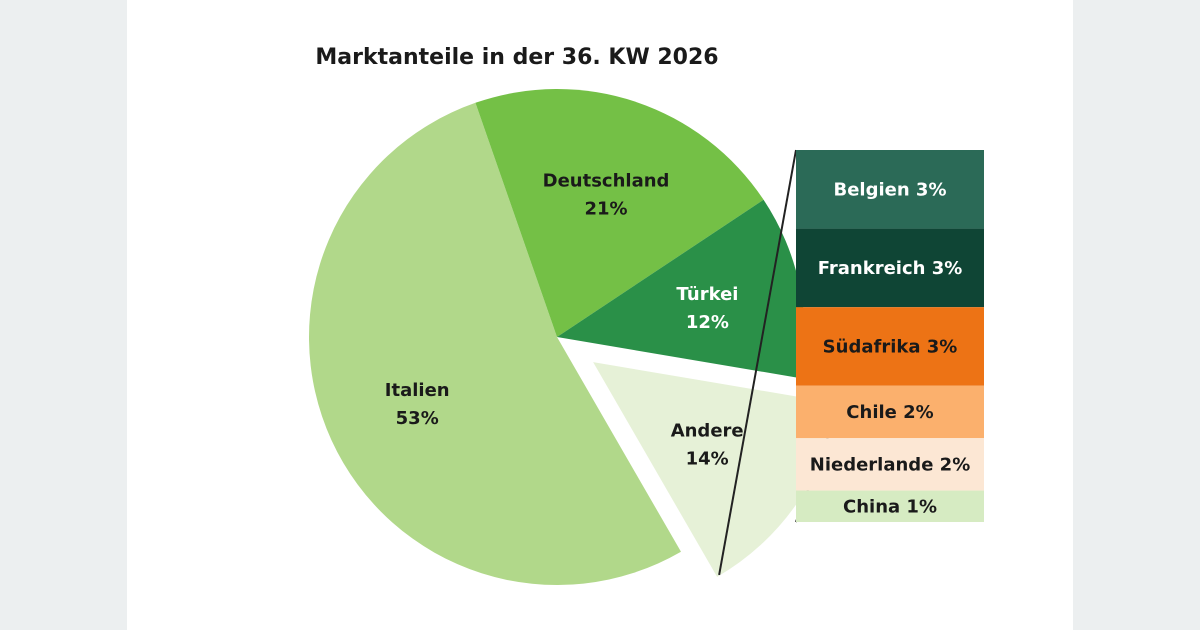  I want to click on bar-label-frankreich: Frankreich 3%, so click(890, 268).